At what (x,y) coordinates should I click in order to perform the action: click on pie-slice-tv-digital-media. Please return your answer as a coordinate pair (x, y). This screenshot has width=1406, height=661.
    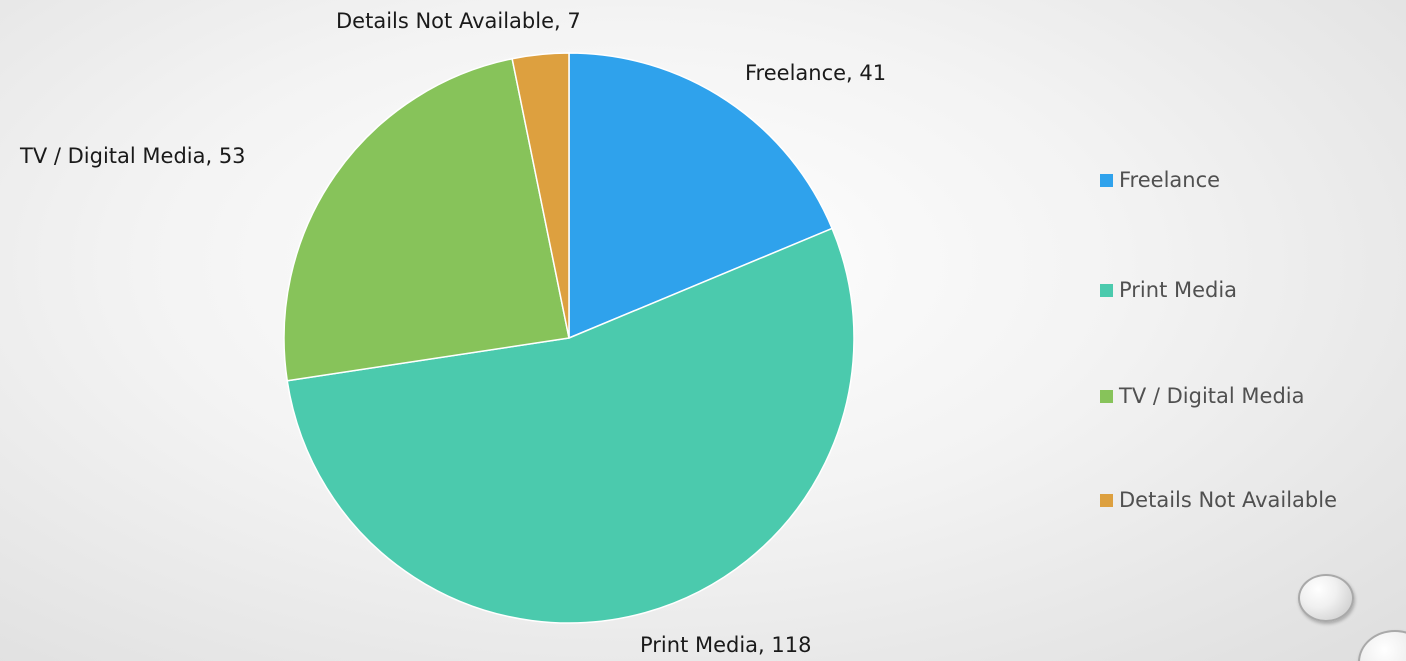
    Looking at the image, I should click on (426, 219).